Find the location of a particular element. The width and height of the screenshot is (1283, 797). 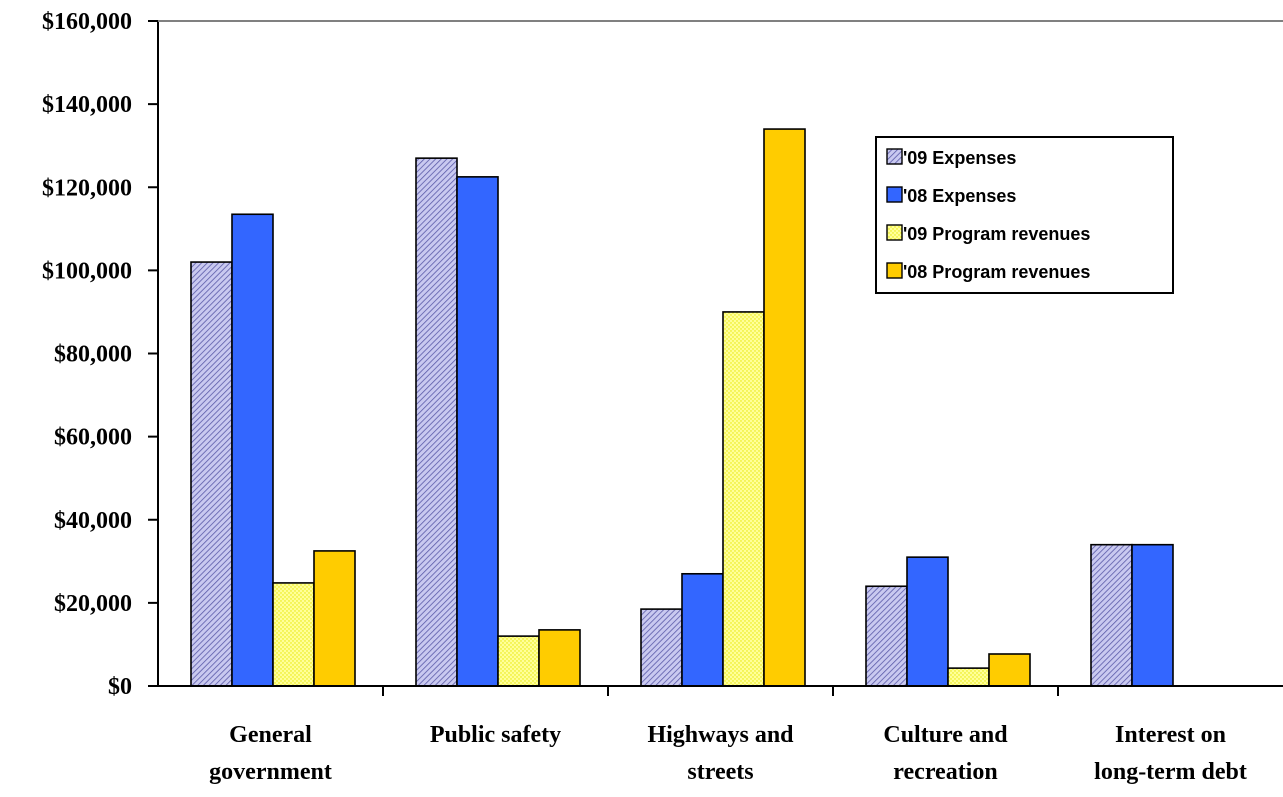

y-tick-label: $160,000 is located at coordinates (87, 22).